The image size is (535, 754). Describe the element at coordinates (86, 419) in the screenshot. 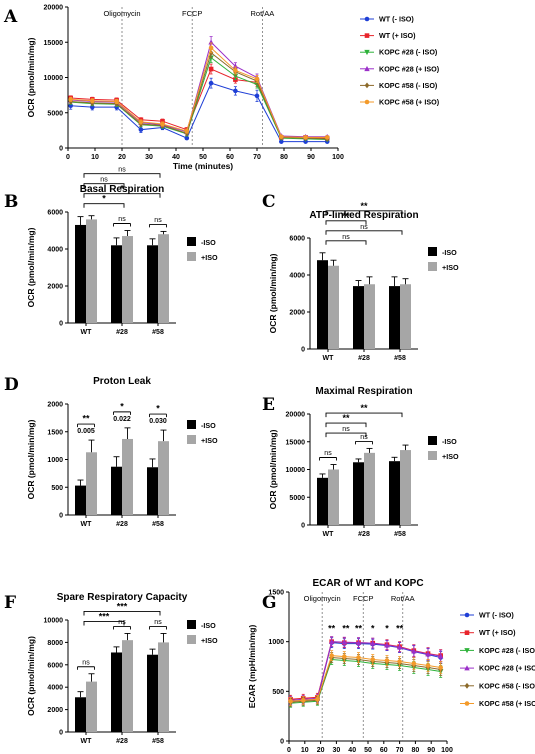

I see `panel-d-significance-label: **` at that location.